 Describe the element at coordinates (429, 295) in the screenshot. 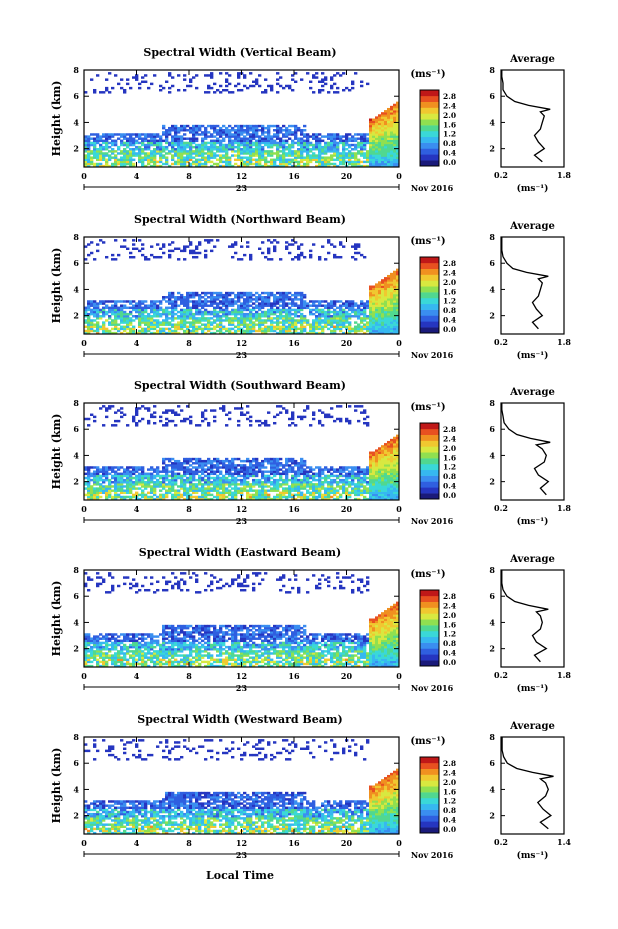

I see `colorbar` at that location.